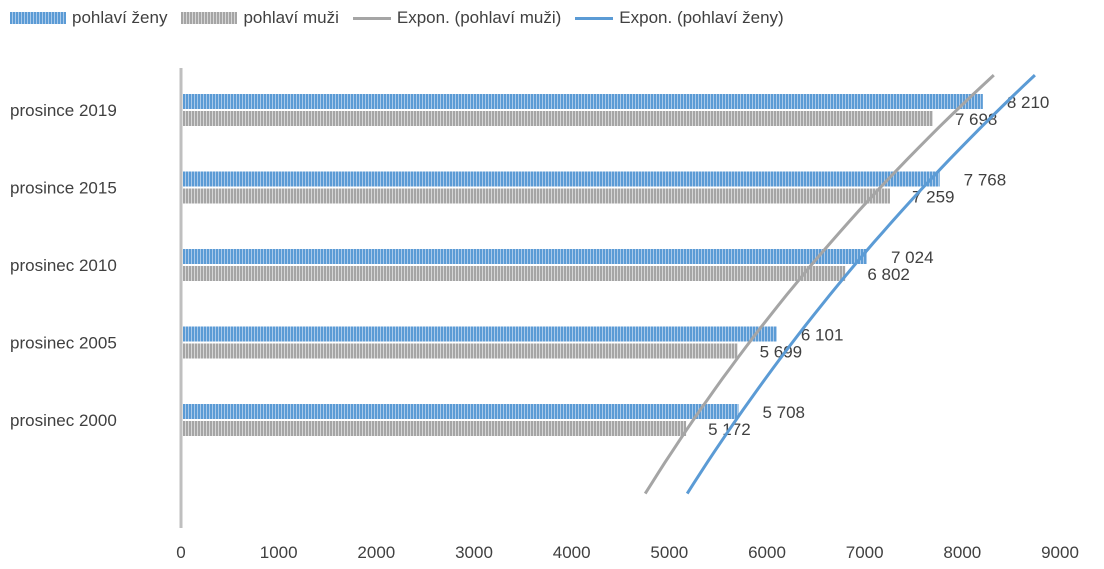  Describe the element at coordinates (594, 18) in the screenshot. I see `legend-line-trend-zeny` at that location.